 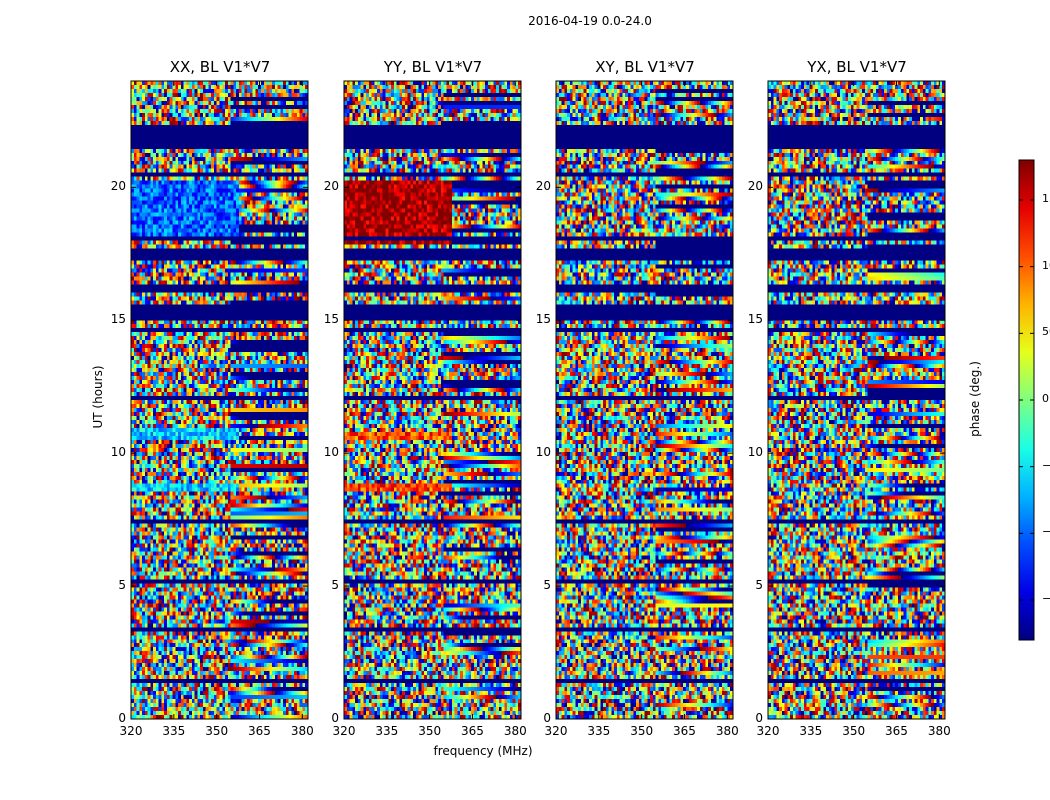 What do you see at coordinates (433, 67) in the screenshot?
I see `panel-title-yy: YY, BL V1*V7` at bounding box center [433, 67].